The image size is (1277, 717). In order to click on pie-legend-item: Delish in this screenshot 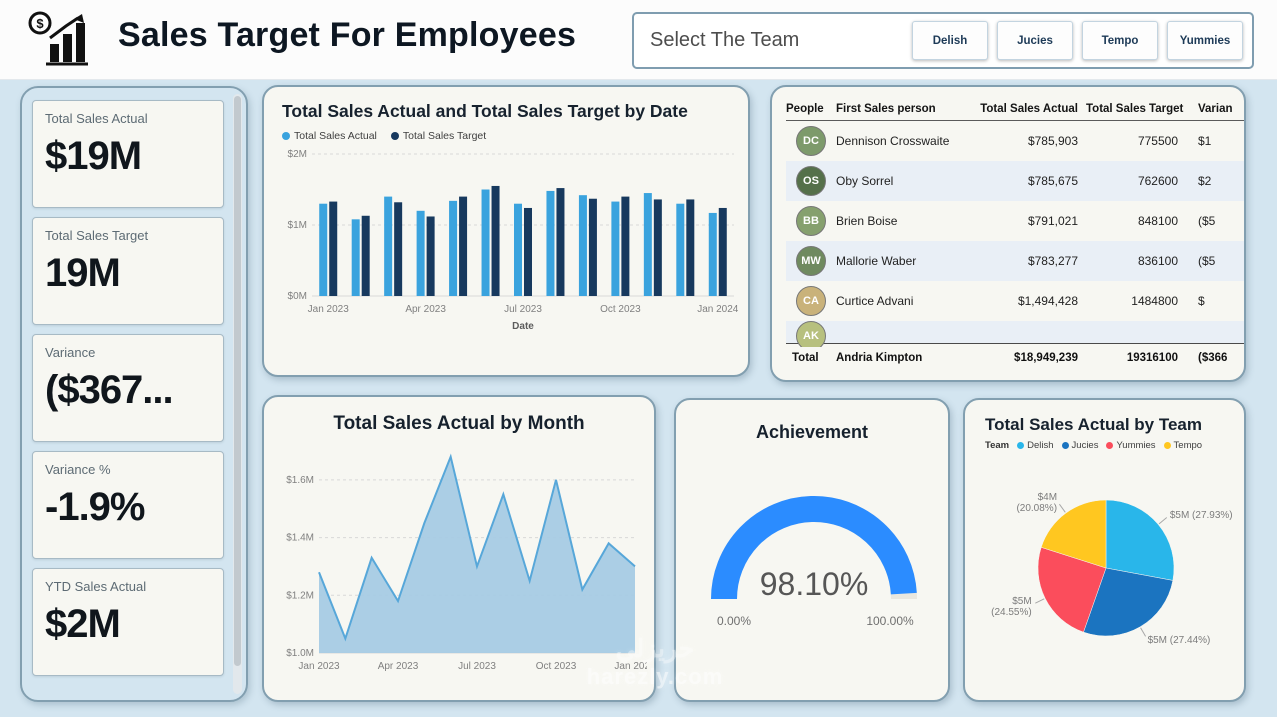, I will do `click(1035, 446)`.